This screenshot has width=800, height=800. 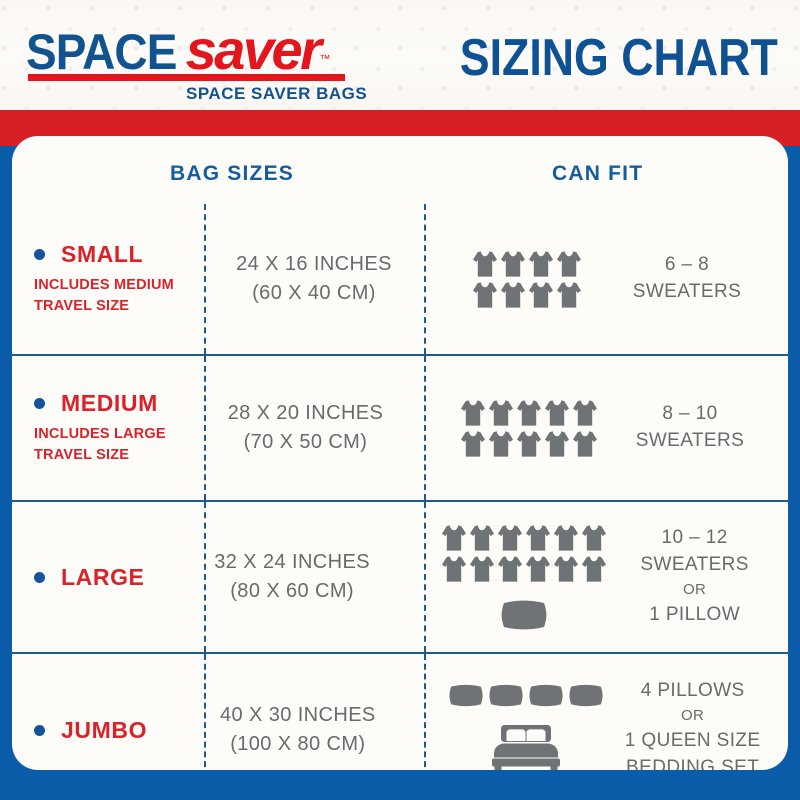 I want to click on size-name-line: JUMBO, so click(x=110, y=730).